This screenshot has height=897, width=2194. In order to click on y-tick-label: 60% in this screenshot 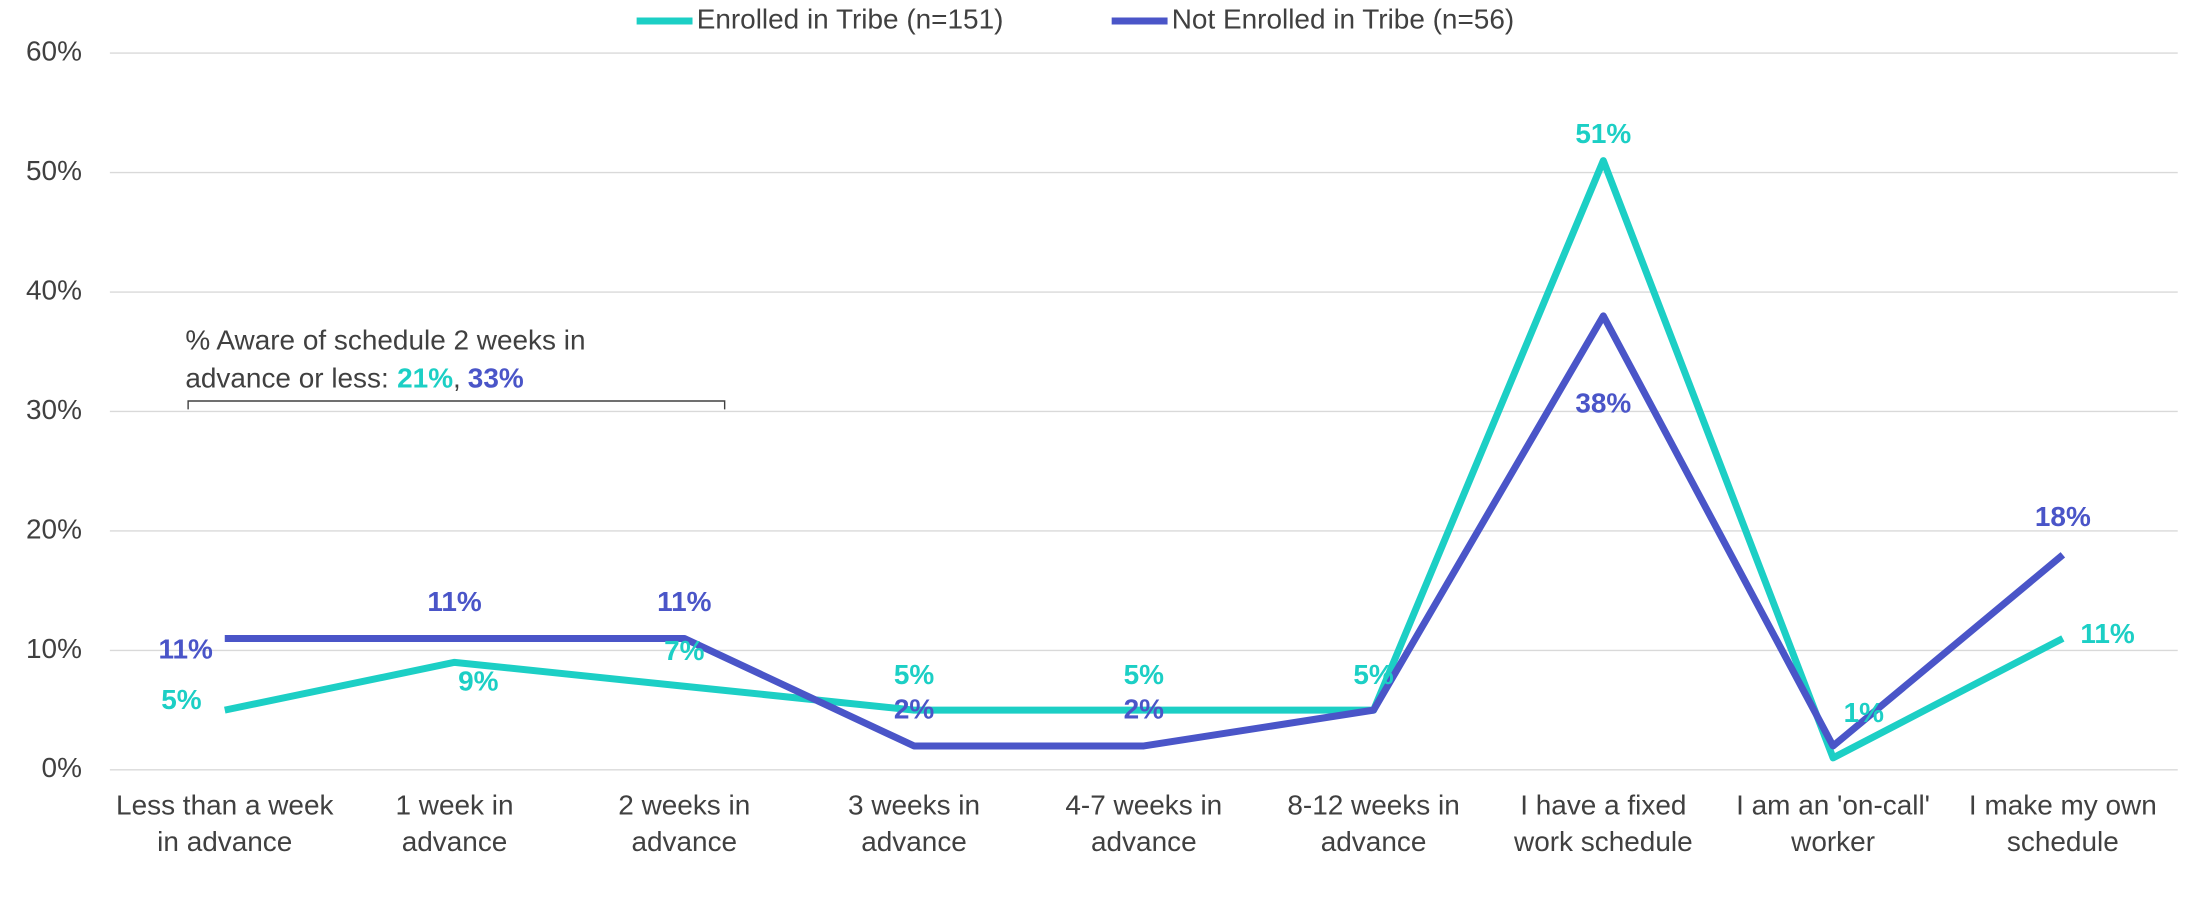, I will do `click(54, 50)`.